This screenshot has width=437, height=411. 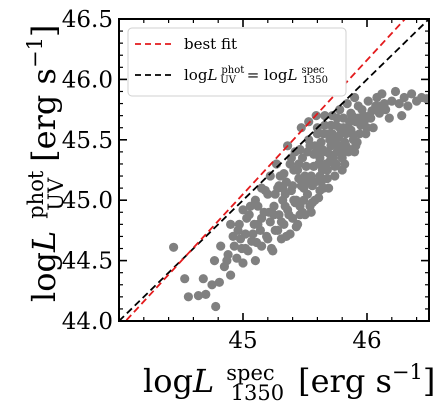 I want to click on y-axis-title-sup: phot, so click(x=36, y=194).